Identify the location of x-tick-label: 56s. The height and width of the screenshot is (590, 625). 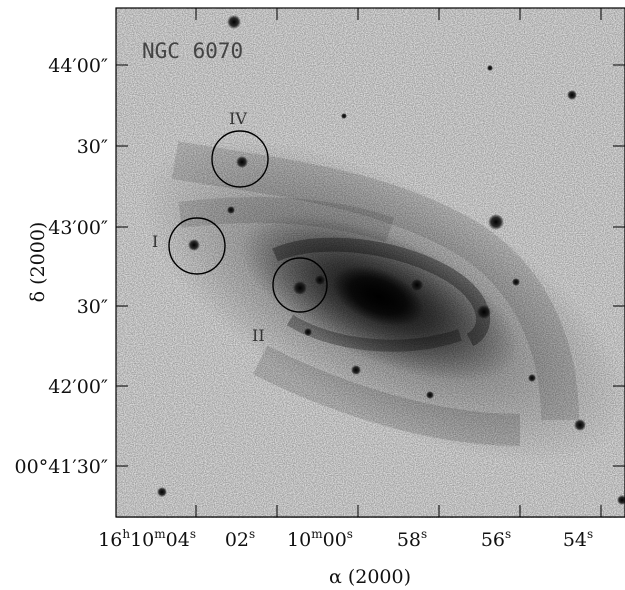
(496, 539).